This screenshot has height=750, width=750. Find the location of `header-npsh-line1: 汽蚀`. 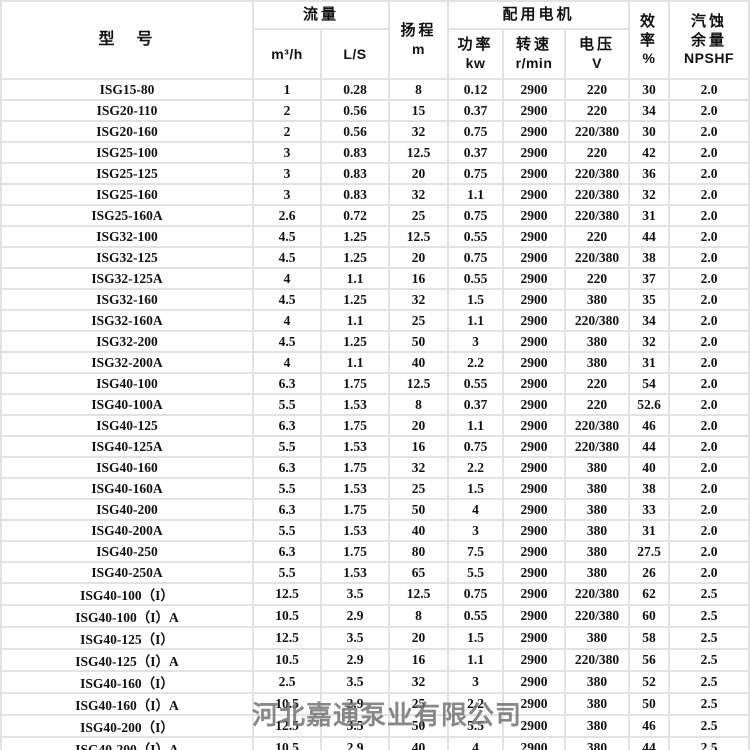

header-npsh-line1: 汽蚀 is located at coordinates (709, 21).